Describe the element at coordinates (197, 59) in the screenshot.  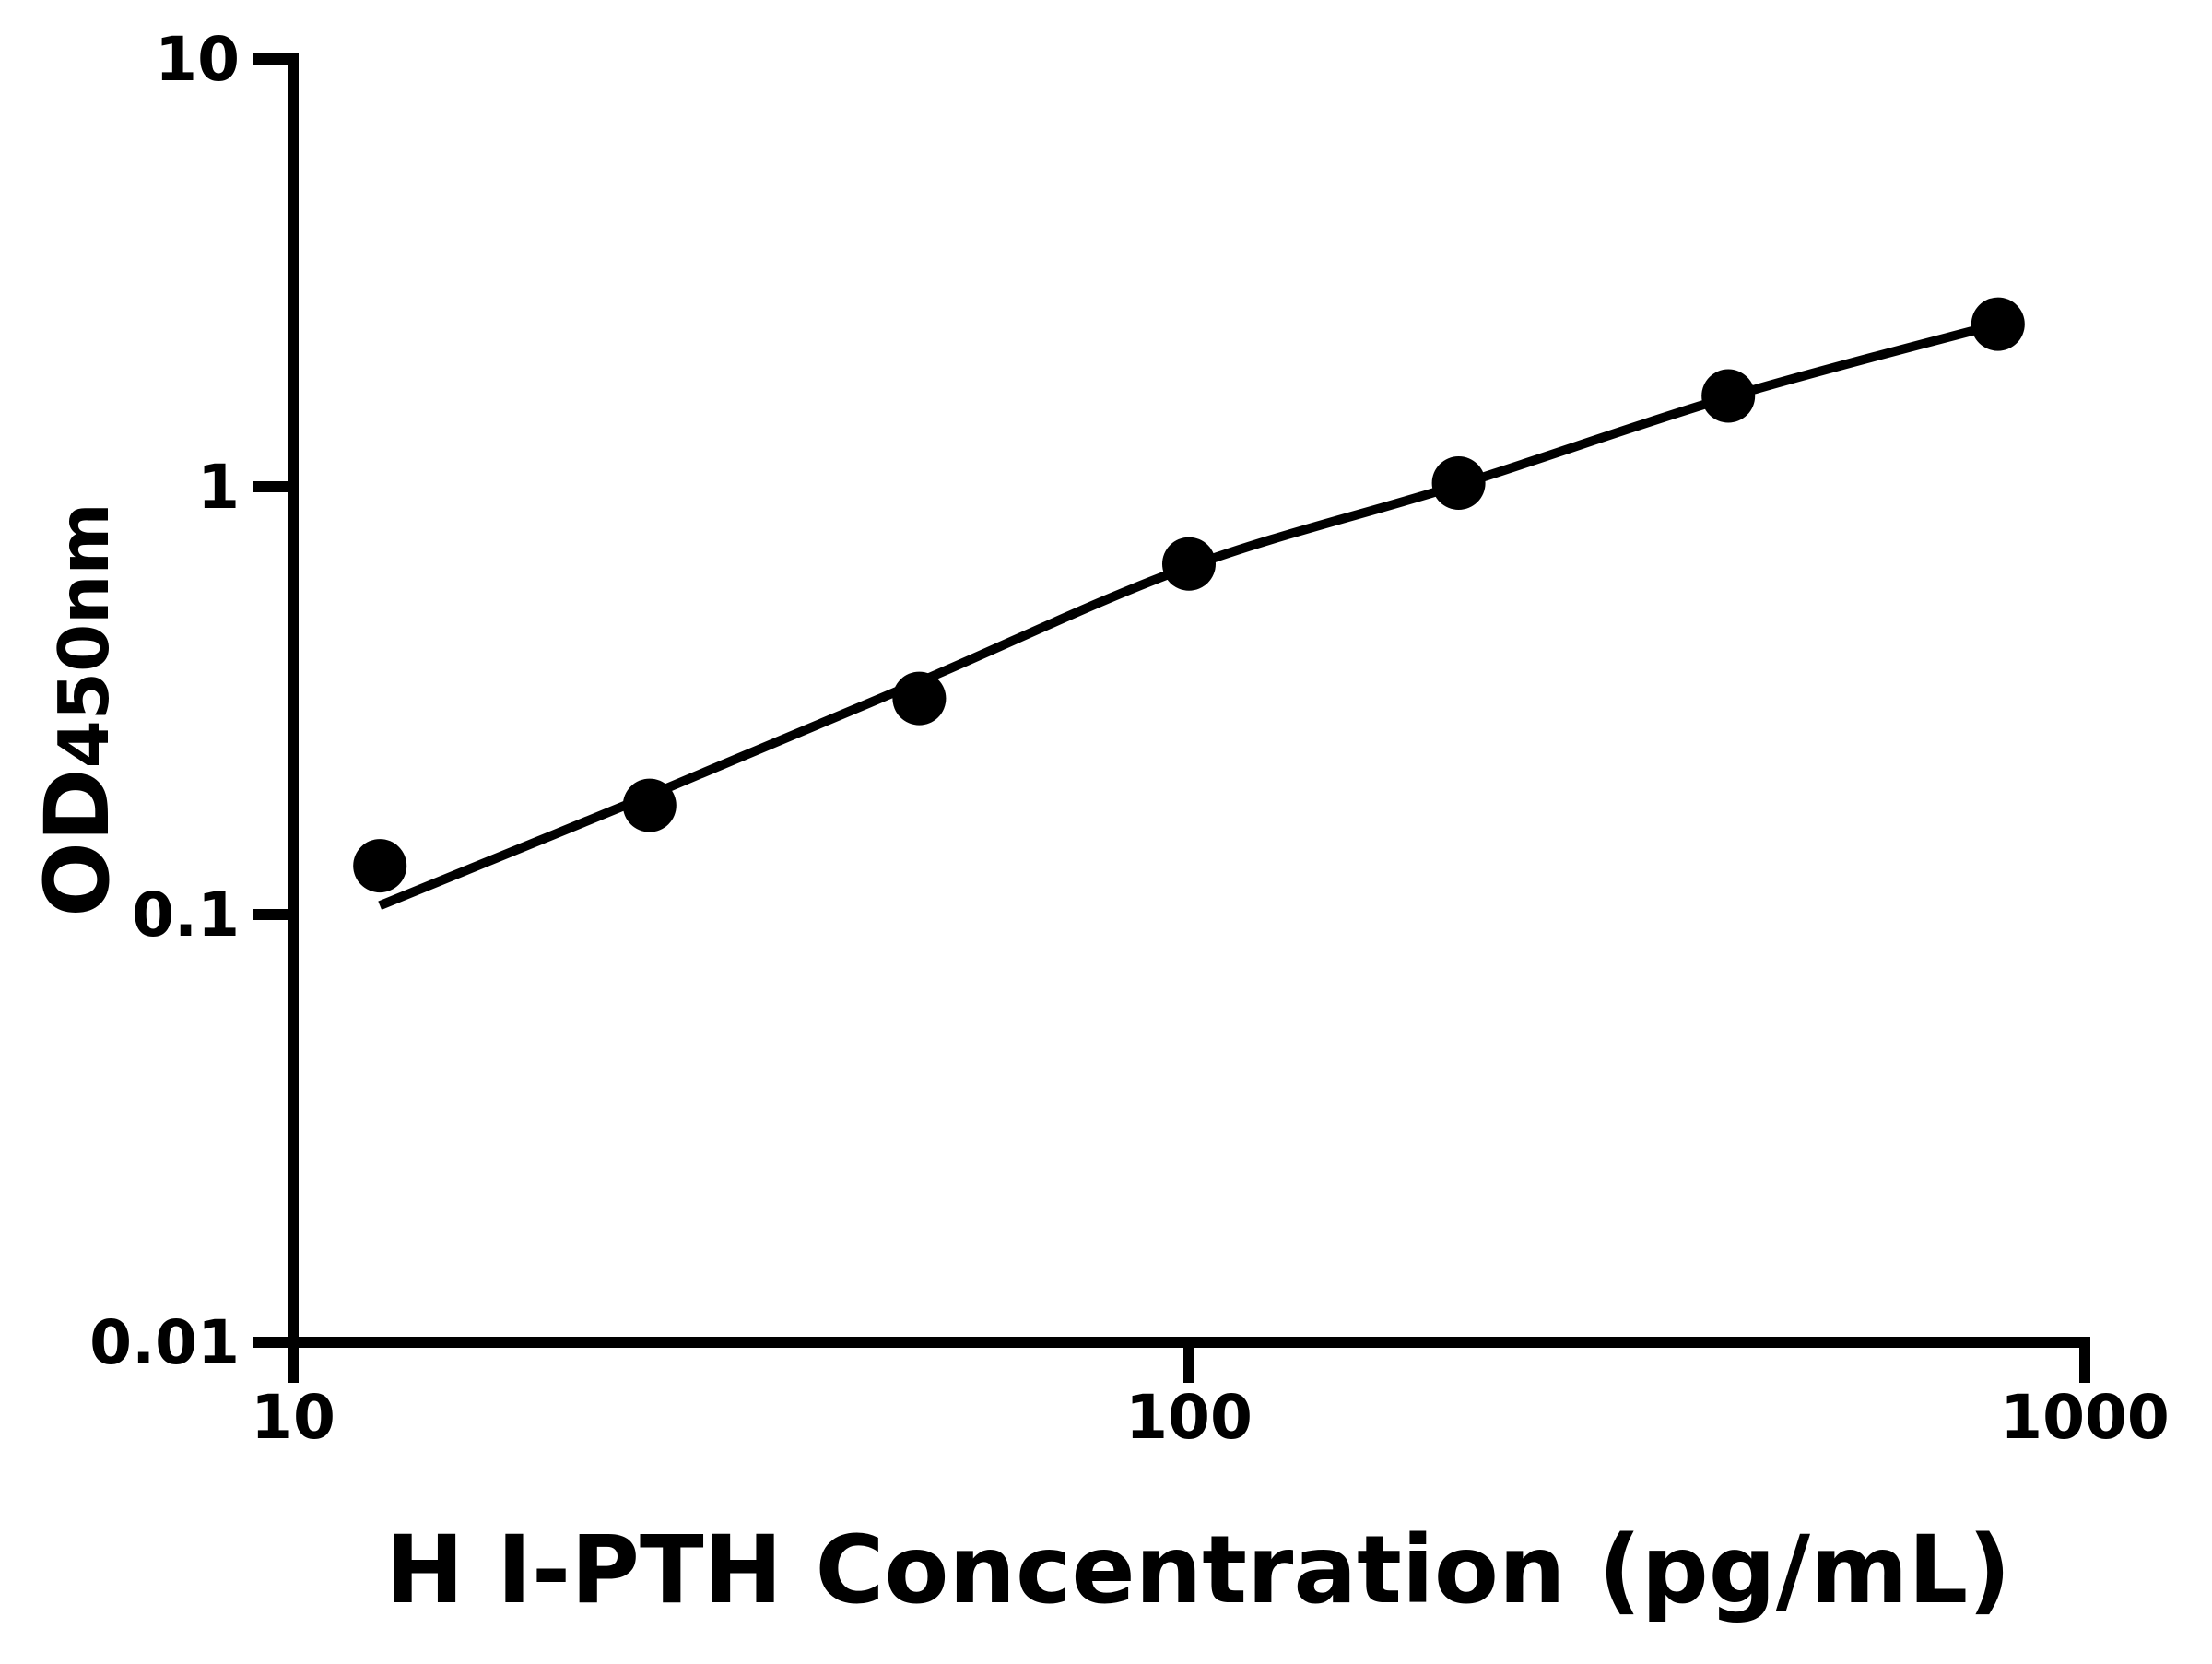
I see `y-tick-label: 10` at that location.